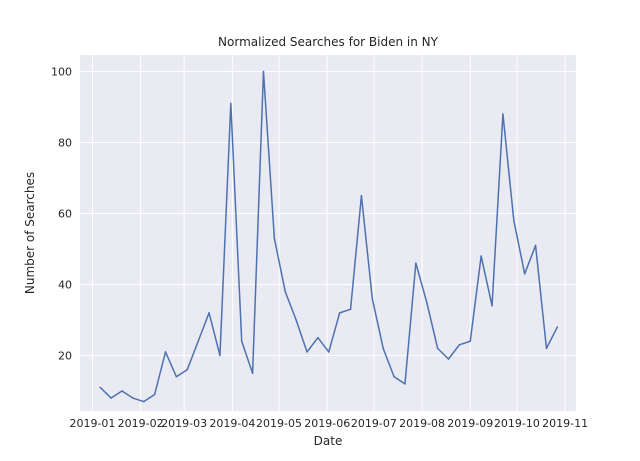 This screenshot has width=640, height=461. Describe the element at coordinates (517, 423) in the screenshot. I see `x-tick-label: 2019-10` at that location.